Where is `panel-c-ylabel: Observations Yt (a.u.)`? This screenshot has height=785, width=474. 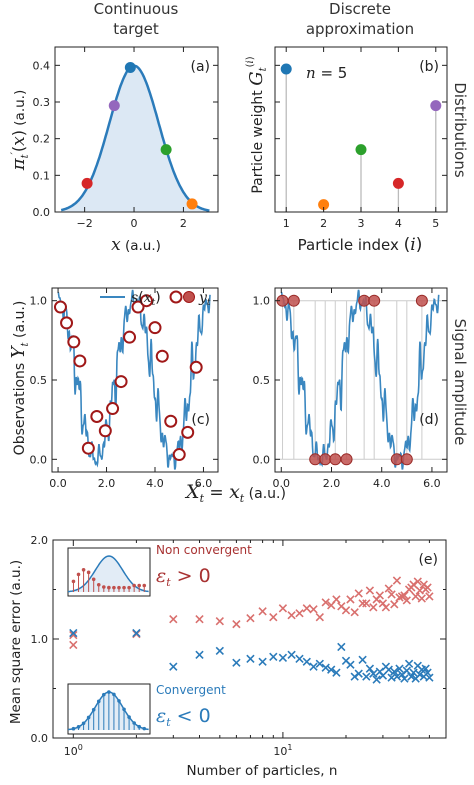
panel-c-ylabel: Observations Yt (a.u.) is located at coordinates (19, 378).